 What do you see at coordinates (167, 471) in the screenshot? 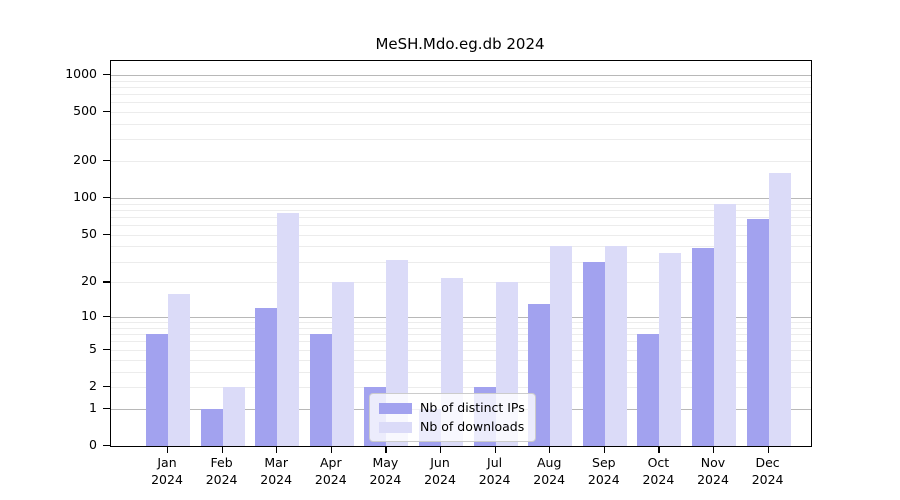
I see `x-tick-label-jan: Jan 2024` at bounding box center [167, 471].